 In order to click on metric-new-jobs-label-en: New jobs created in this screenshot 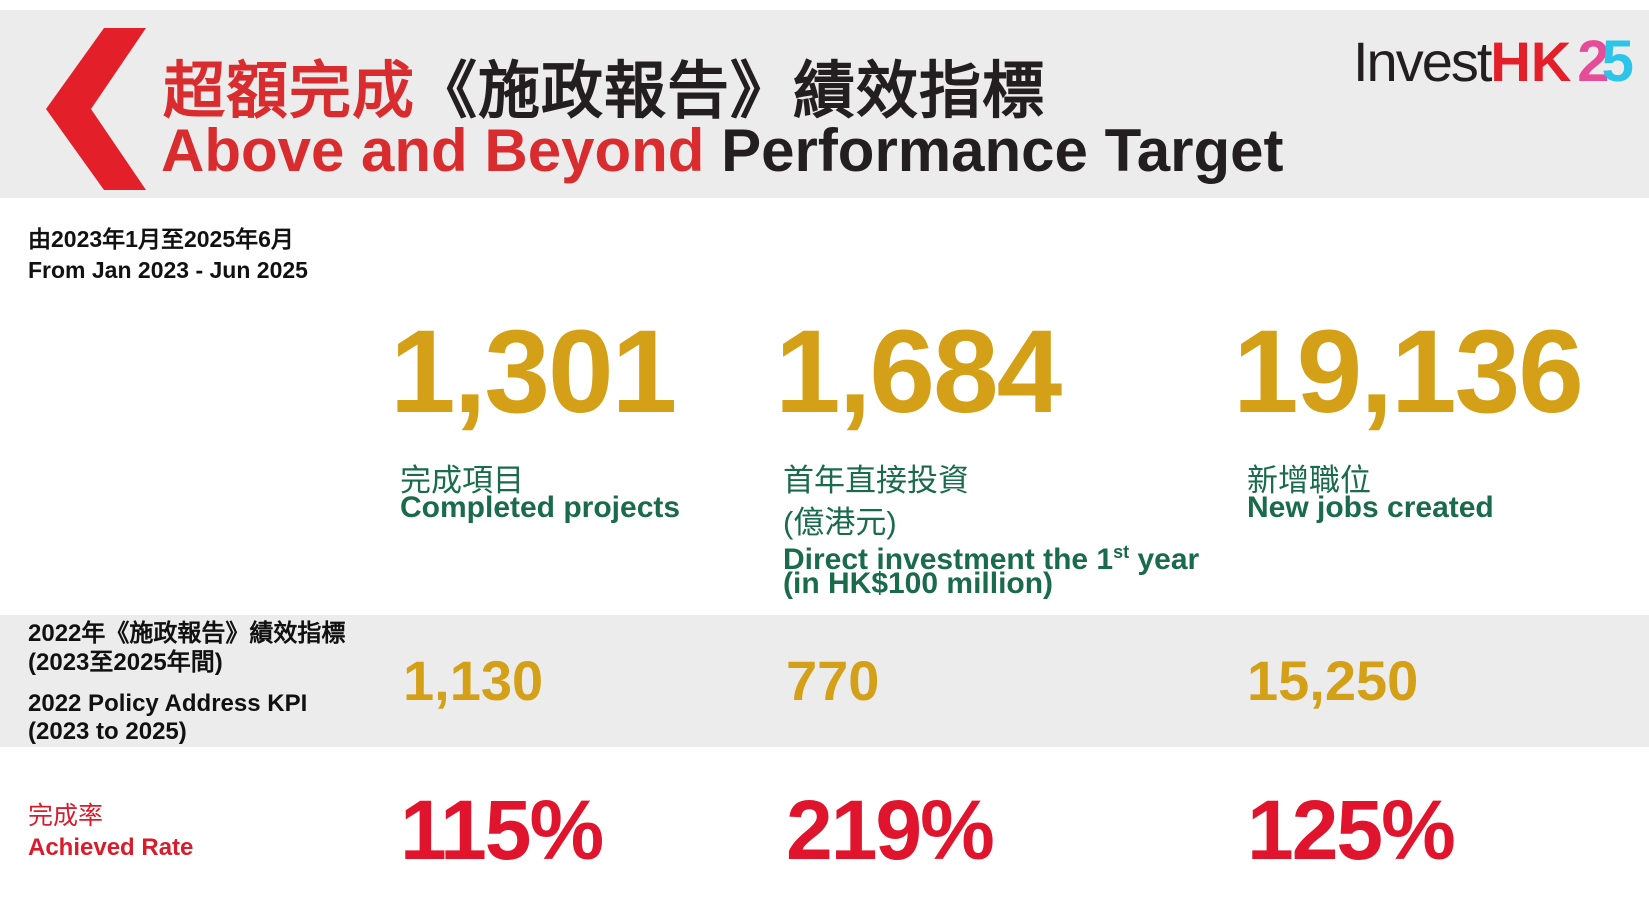, I will do `click(1370, 507)`.